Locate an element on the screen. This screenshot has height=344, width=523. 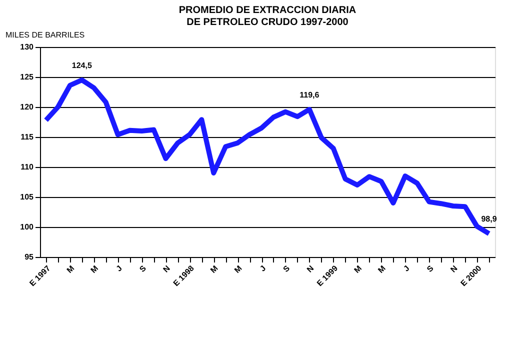
y-tick-label: 100 is located at coordinates (27, 227).